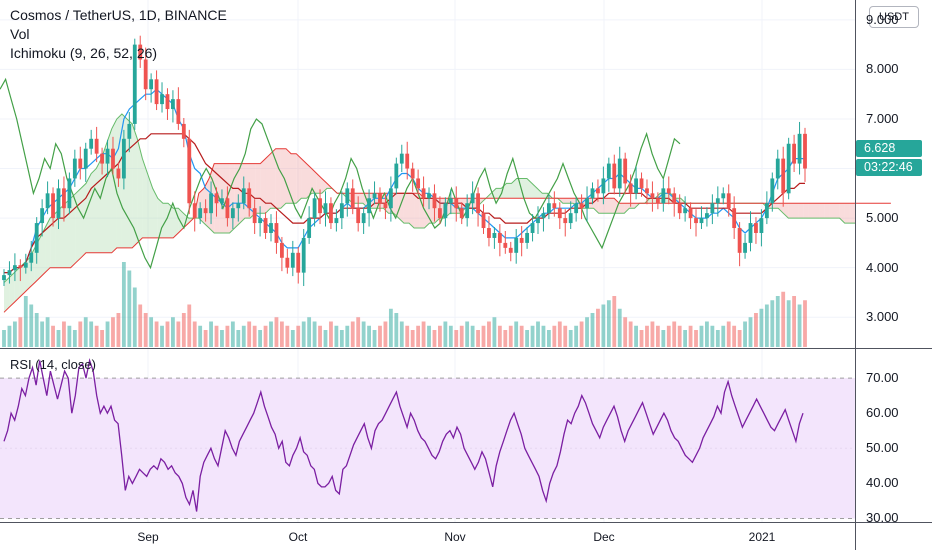 The height and width of the screenshot is (550, 932). Describe the element at coordinates (604, 537) in the screenshot. I see `time-tick-label: Dec` at that location.